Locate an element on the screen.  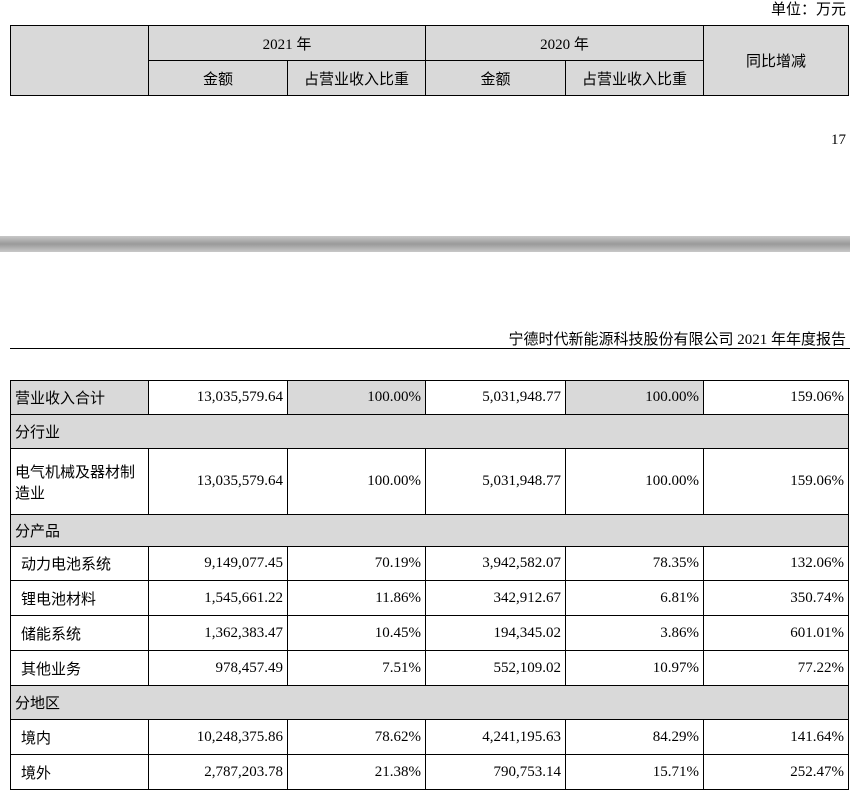
value-cell: 1,545,661.22 is located at coordinates (218, 598).